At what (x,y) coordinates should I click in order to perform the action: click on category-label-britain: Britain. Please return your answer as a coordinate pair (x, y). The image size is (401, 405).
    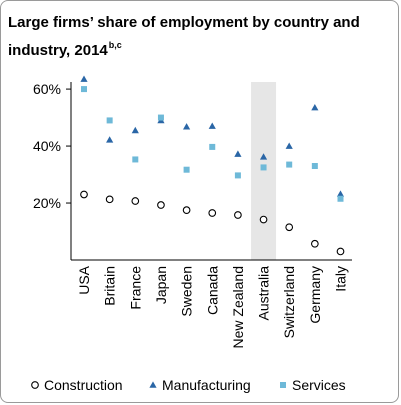
    Looking at the image, I should click on (110, 286).